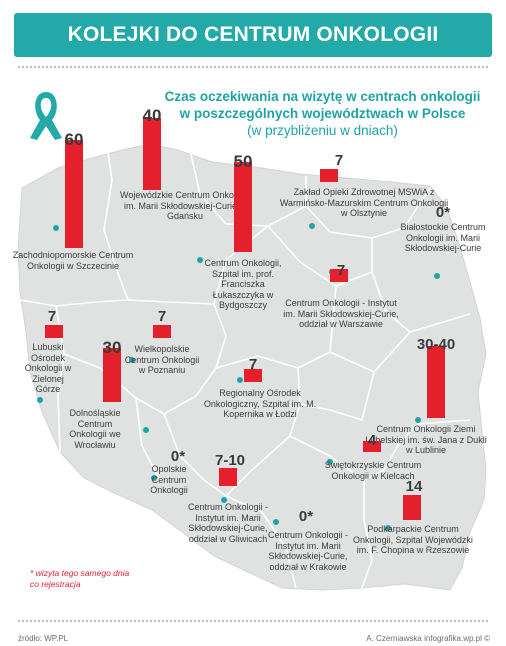  What do you see at coordinates (43, 638) in the screenshot?
I see `source-text: źródło: WP.PL` at bounding box center [43, 638].